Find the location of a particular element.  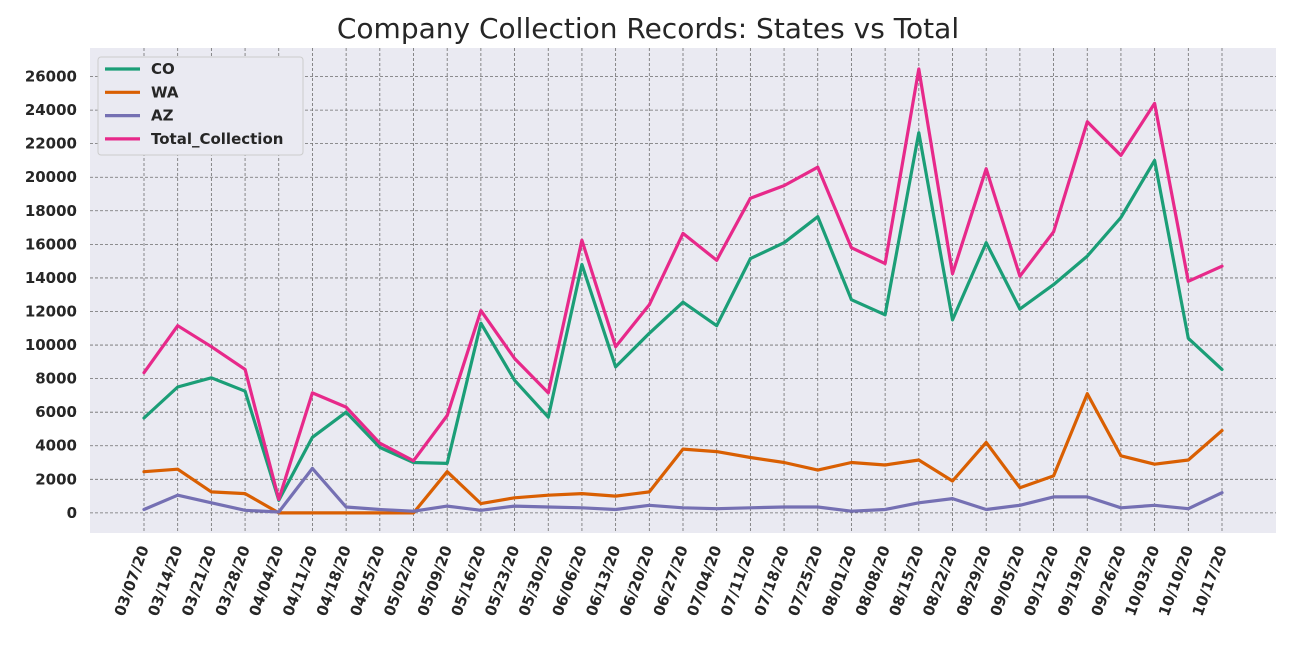

y-tick-label: 14000 is located at coordinates (51, 278).